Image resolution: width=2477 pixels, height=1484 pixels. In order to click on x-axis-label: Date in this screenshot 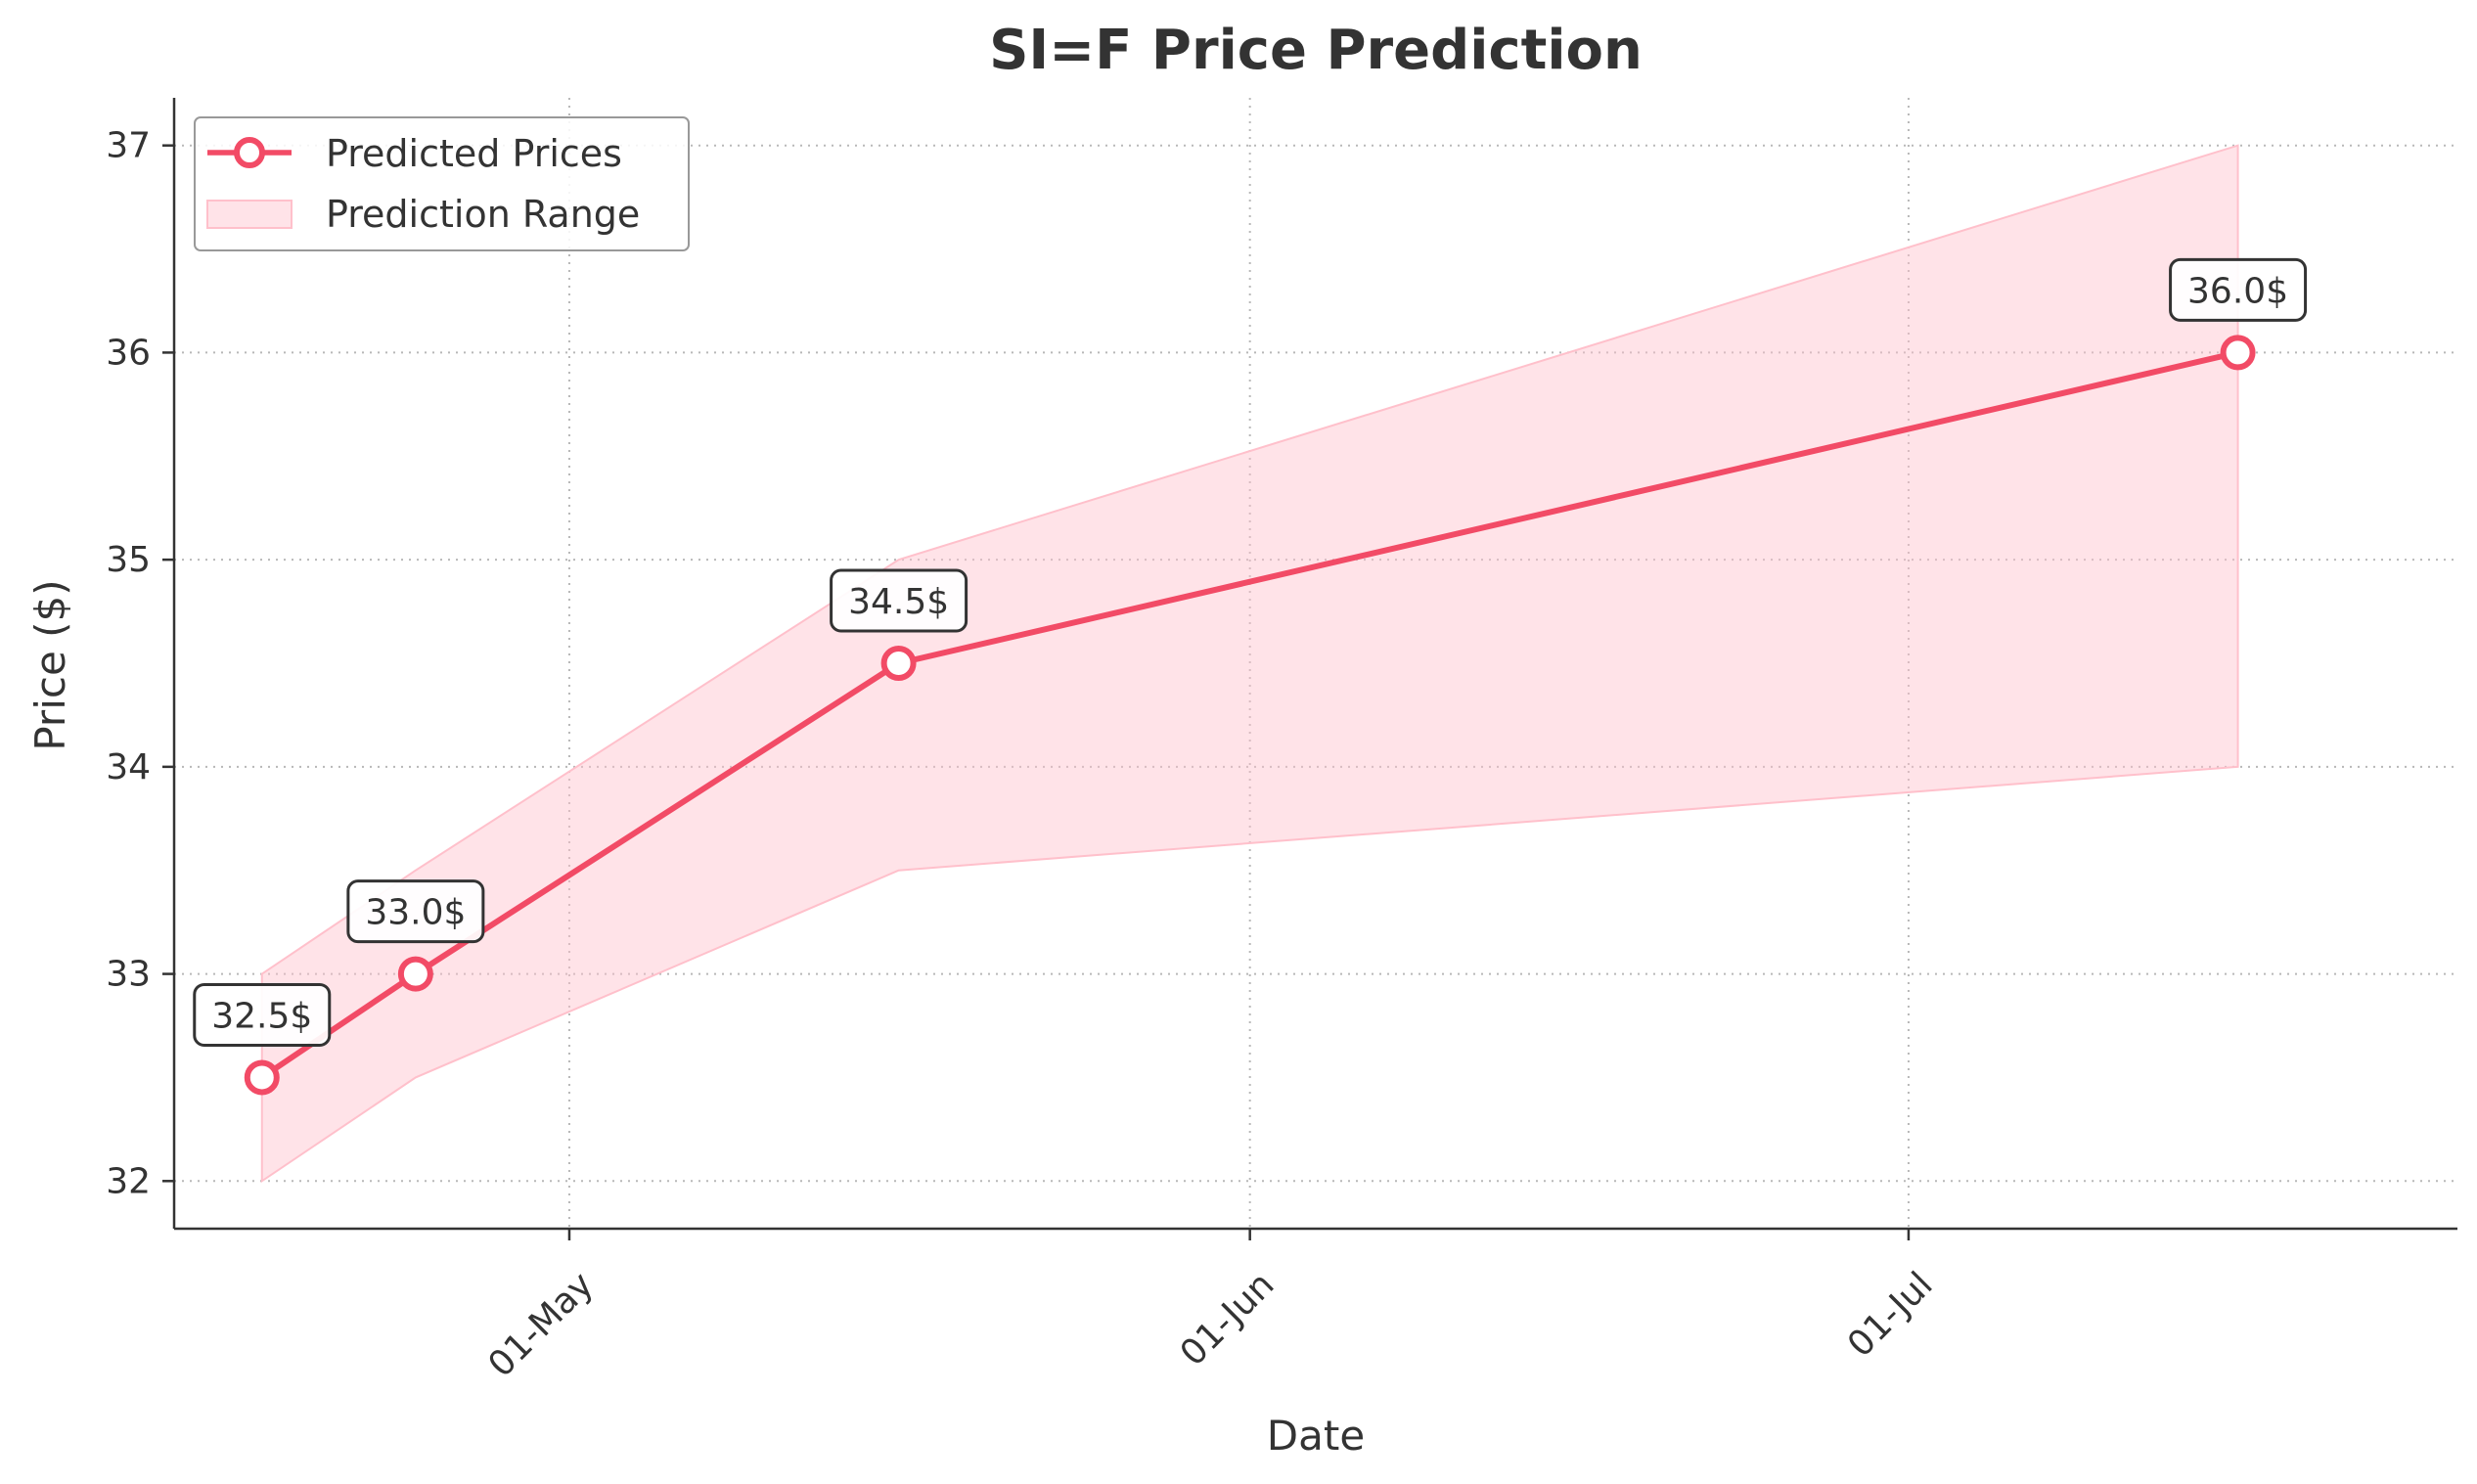, I will do `click(1316, 1436)`.